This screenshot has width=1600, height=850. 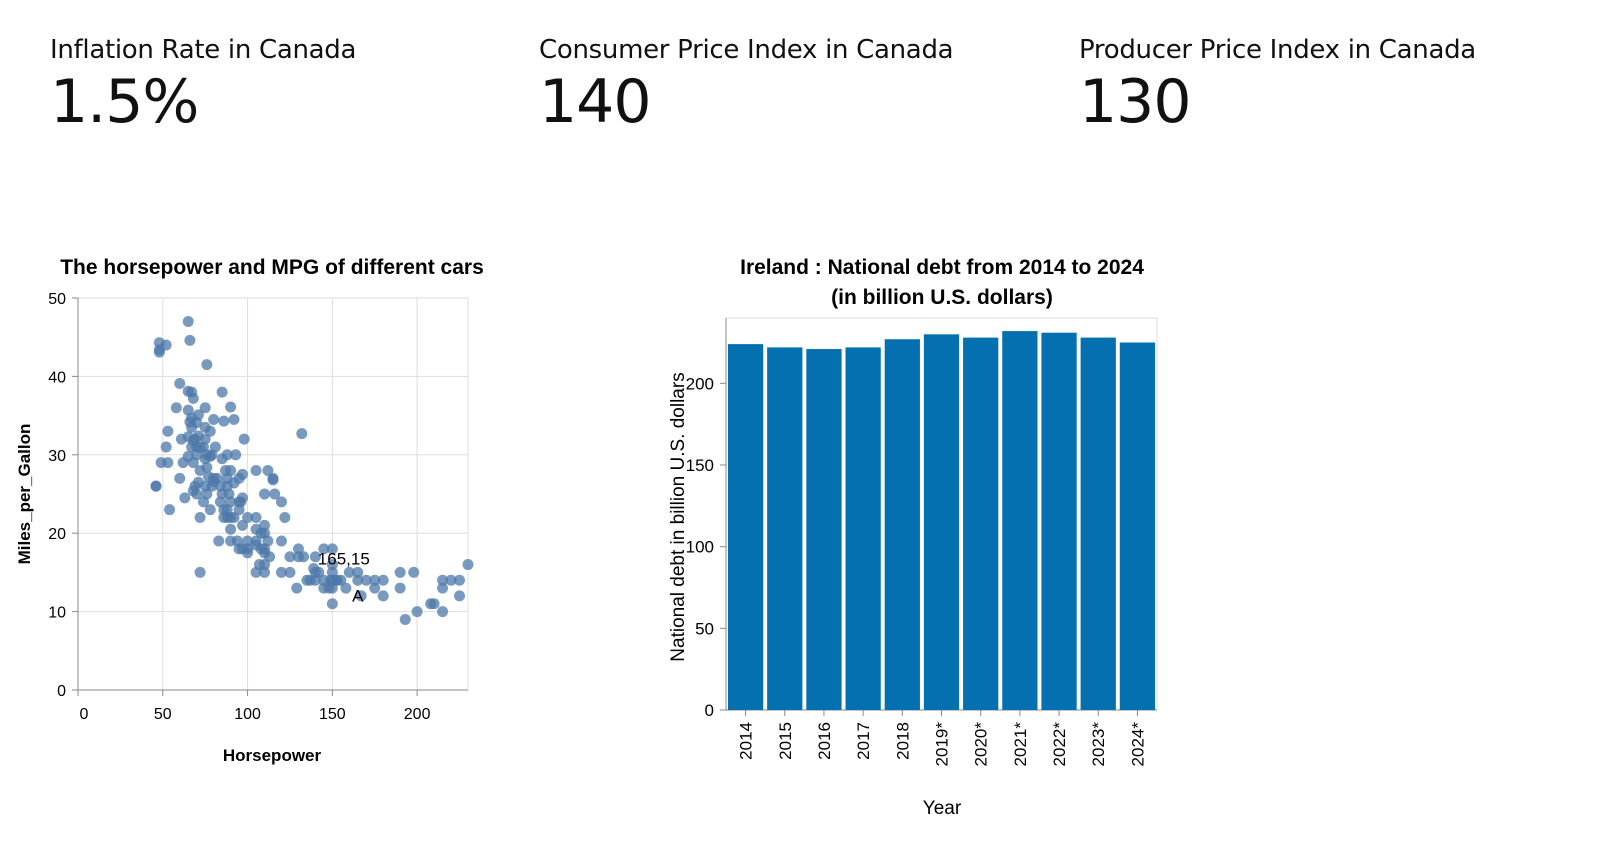 I want to click on bar-x-tick-label: 2024*, so click(x=1137, y=744).